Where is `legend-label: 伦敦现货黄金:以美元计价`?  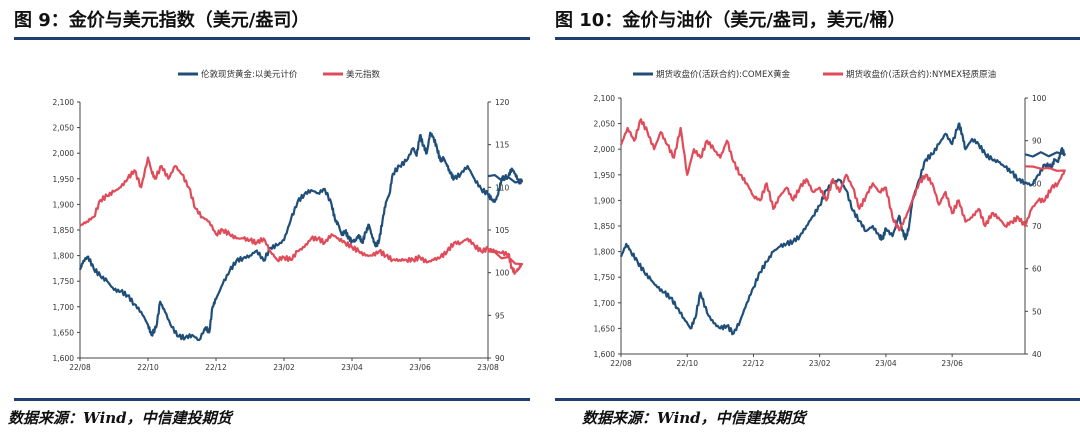 legend-label: 伦敦现货黄金:以美元计价 is located at coordinates (249, 74).